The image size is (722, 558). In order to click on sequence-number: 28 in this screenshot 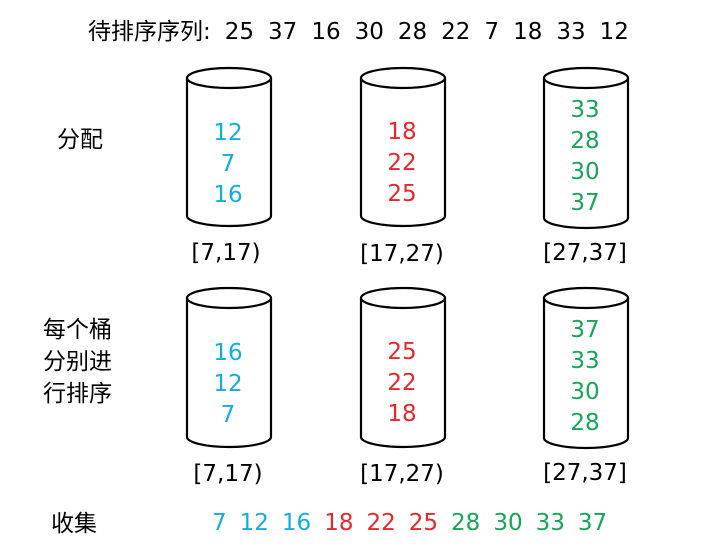, I will do `click(412, 32)`.